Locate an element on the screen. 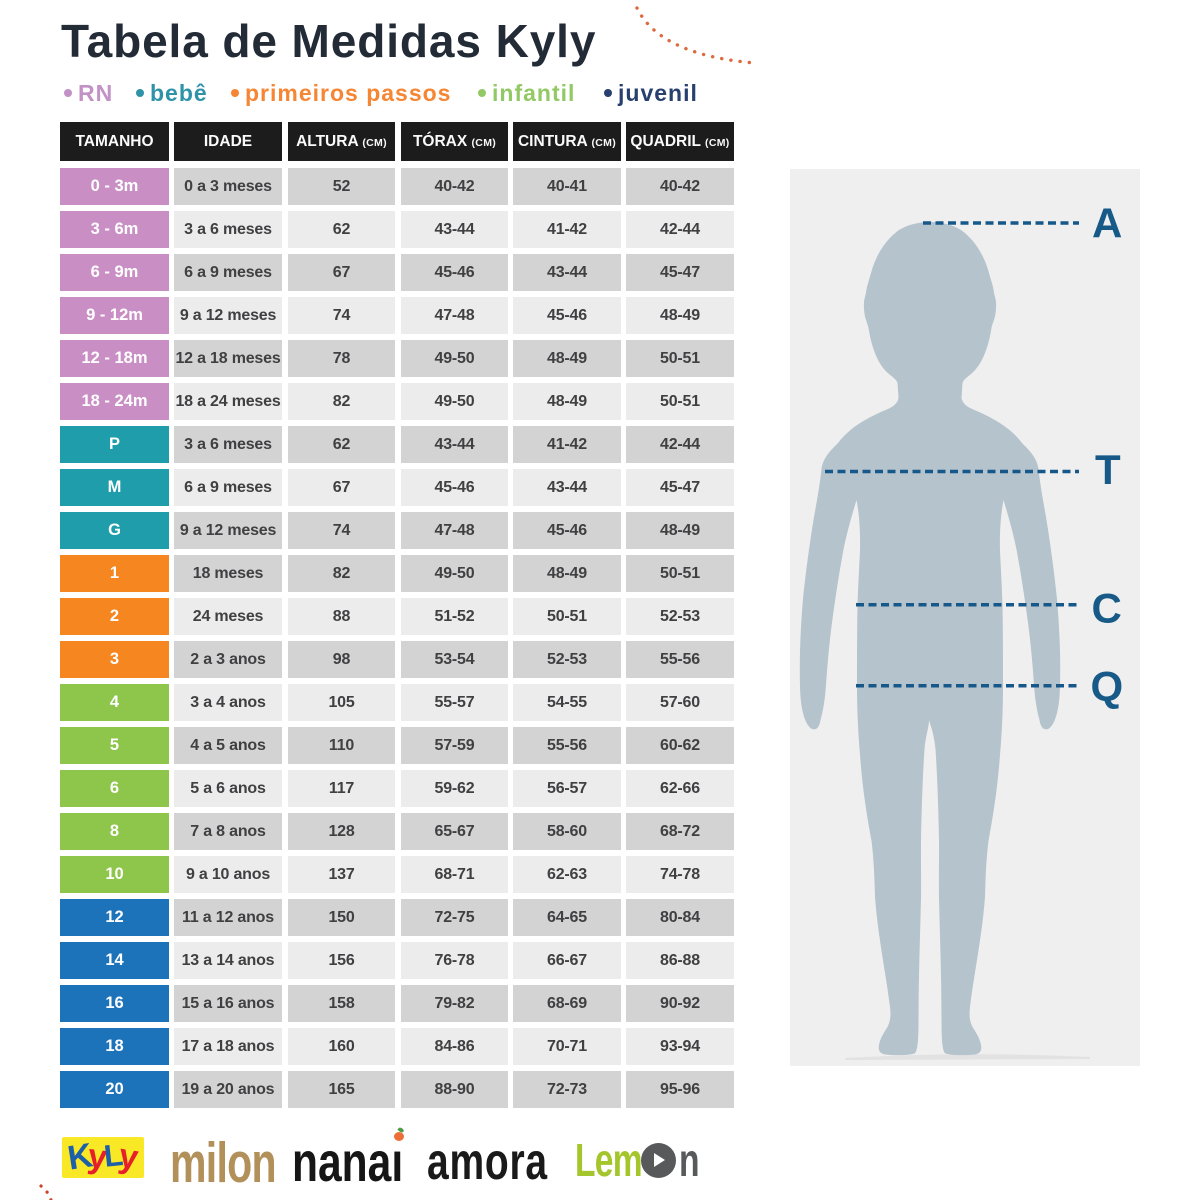 This screenshot has height=1200, width=1200. svg-text: Q is located at coordinates (1107, 686).